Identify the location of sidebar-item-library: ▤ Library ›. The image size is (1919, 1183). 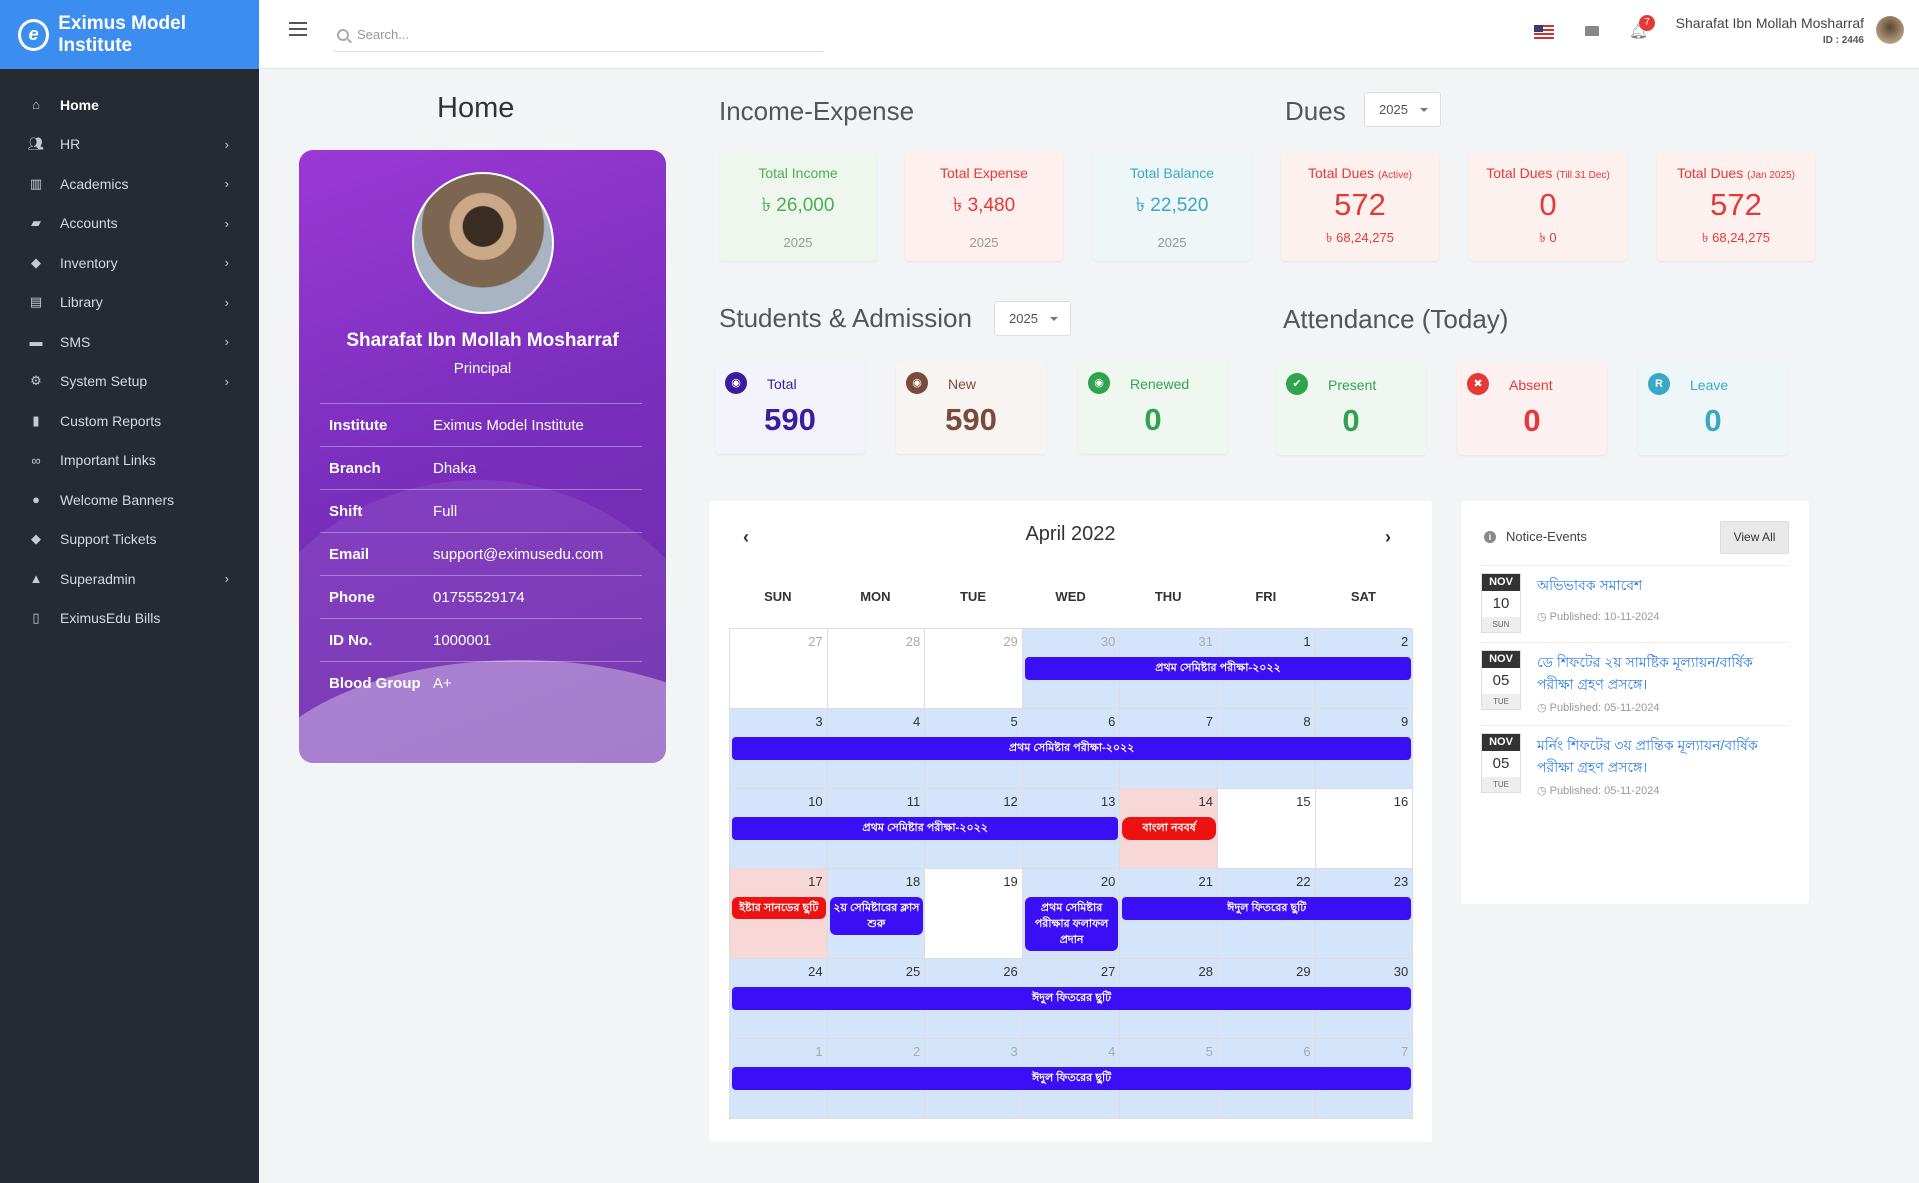
(129, 303).